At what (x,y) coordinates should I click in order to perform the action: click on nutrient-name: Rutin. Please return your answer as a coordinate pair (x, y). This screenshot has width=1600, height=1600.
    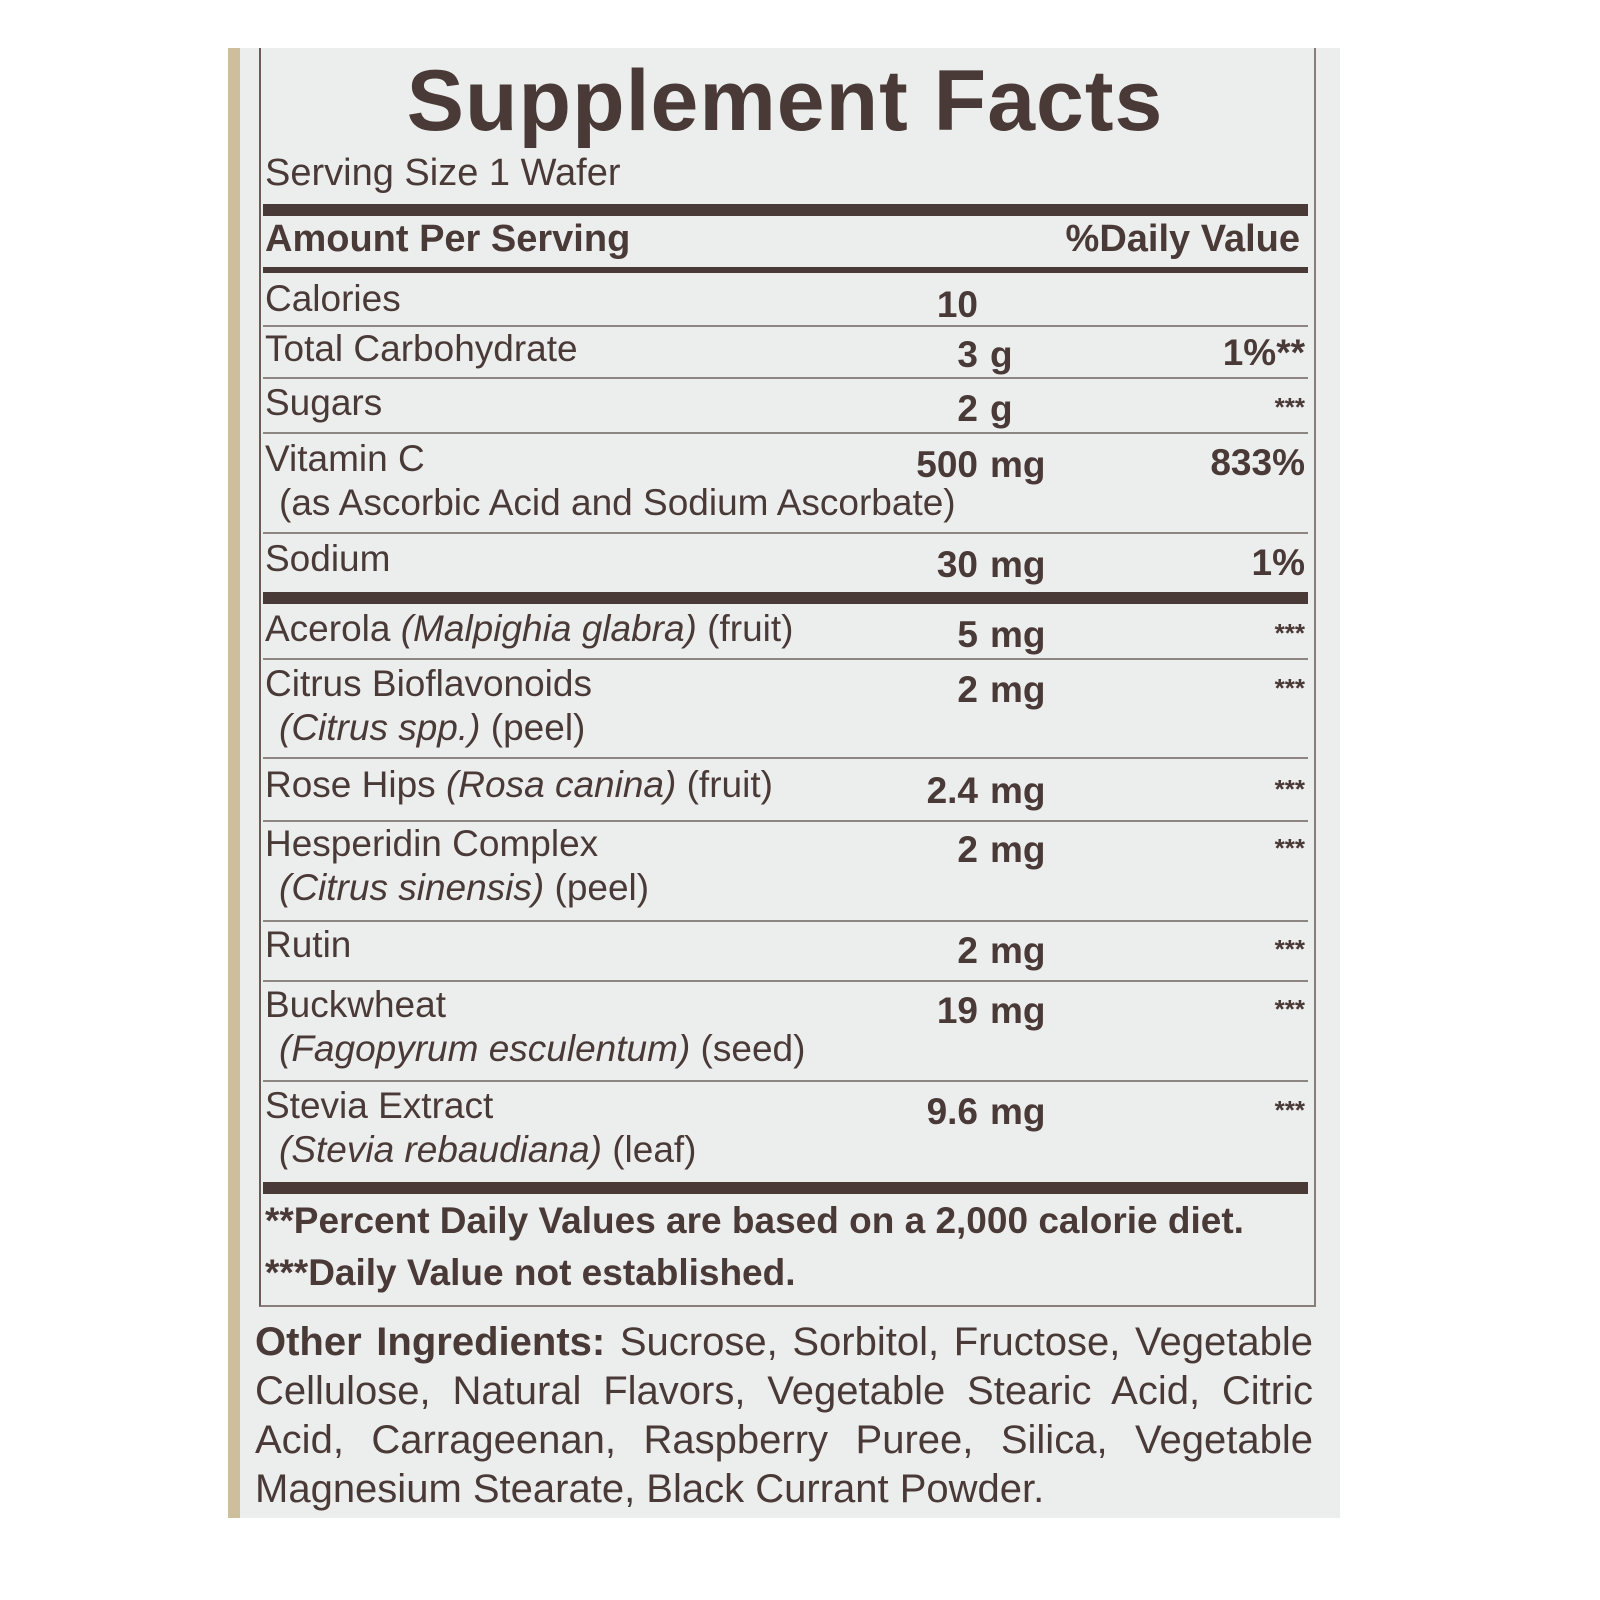
    Looking at the image, I should click on (308, 945).